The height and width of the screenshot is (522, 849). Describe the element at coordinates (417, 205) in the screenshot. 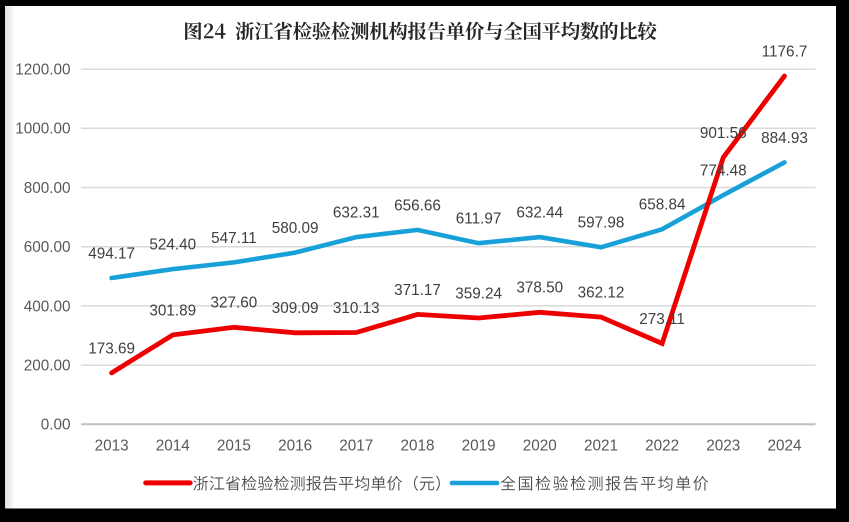

I see `svg-text: 656.66` at that location.